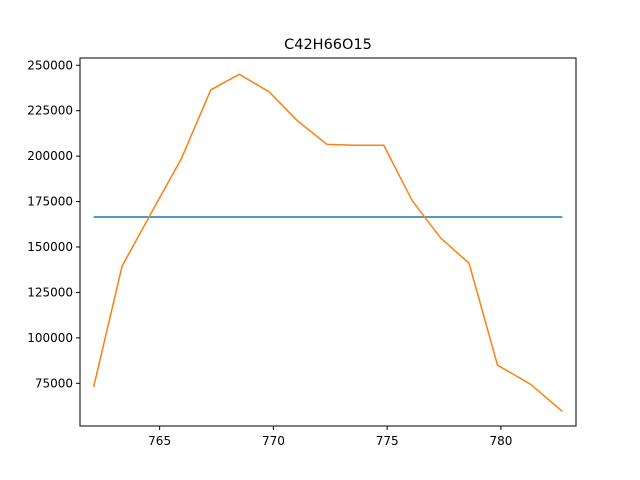 The image size is (640, 480). I want to click on y-tick-label-2: 125000, so click(50, 292).